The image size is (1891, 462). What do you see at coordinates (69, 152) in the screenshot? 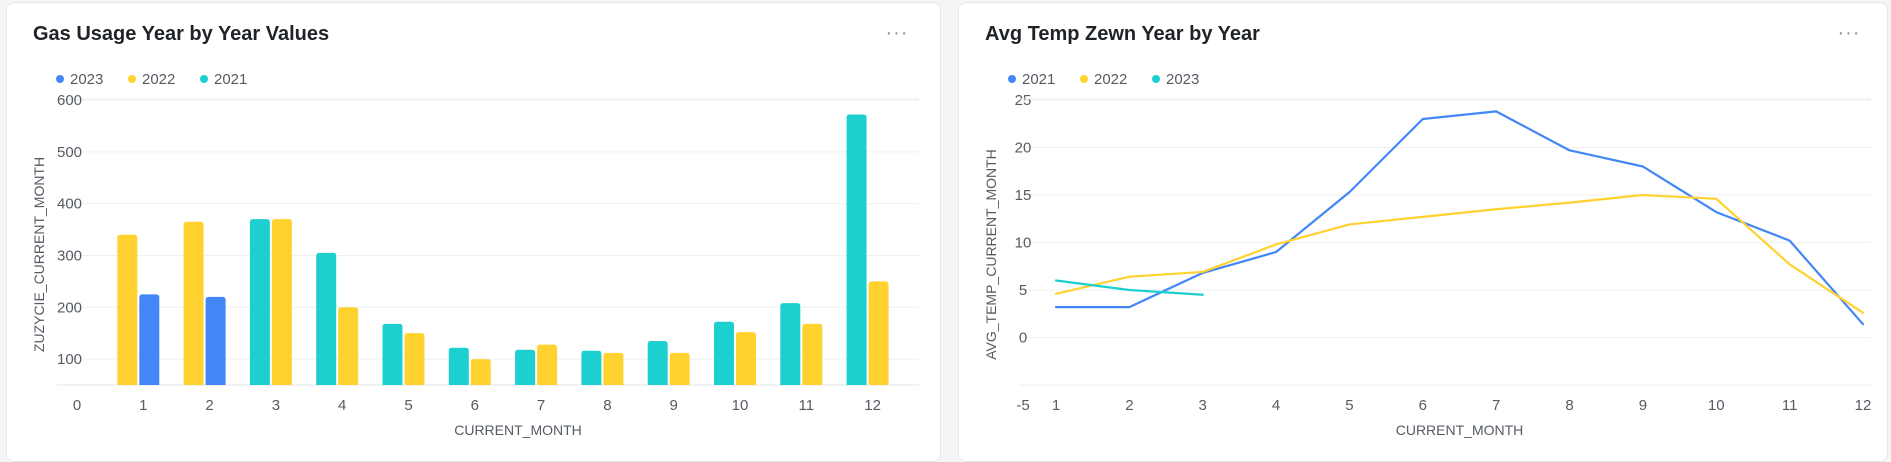
I see `y-tick-label: 500` at bounding box center [69, 152].